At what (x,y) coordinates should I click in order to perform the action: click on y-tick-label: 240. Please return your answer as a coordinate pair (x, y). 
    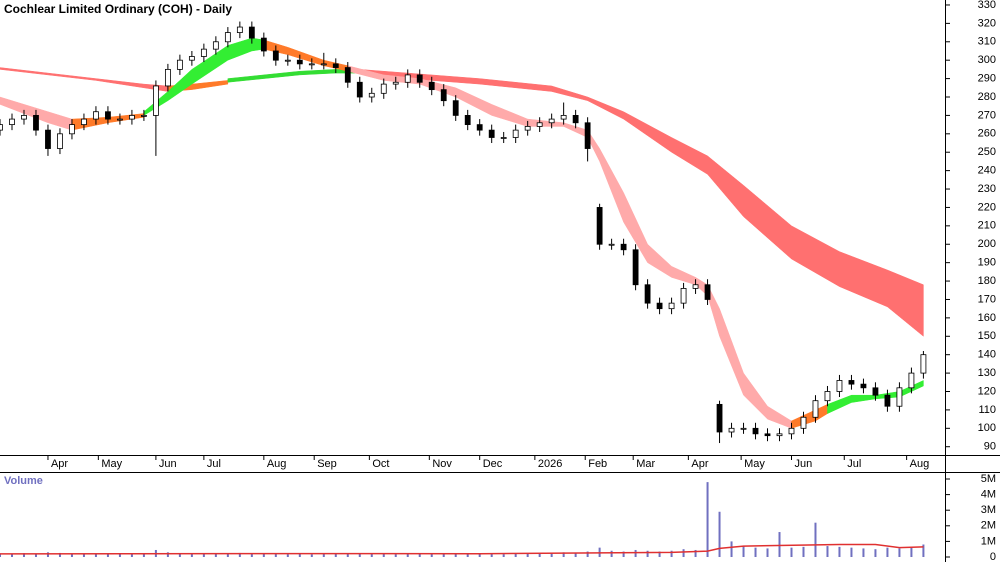
    Looking at the image, I should click on (987, 171).